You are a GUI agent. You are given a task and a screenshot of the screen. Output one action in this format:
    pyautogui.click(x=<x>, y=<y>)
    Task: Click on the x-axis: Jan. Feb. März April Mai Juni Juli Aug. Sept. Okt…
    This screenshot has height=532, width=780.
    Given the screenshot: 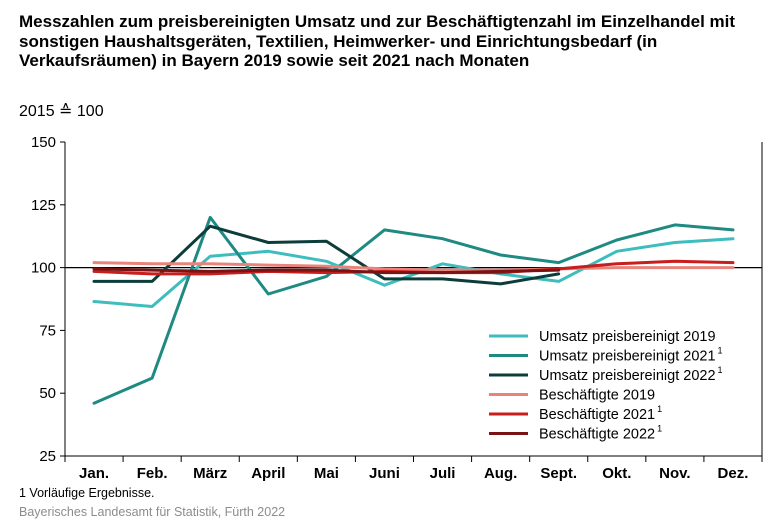 What is the action you would take?
    pyautogui.click(x=413, y=469)
    